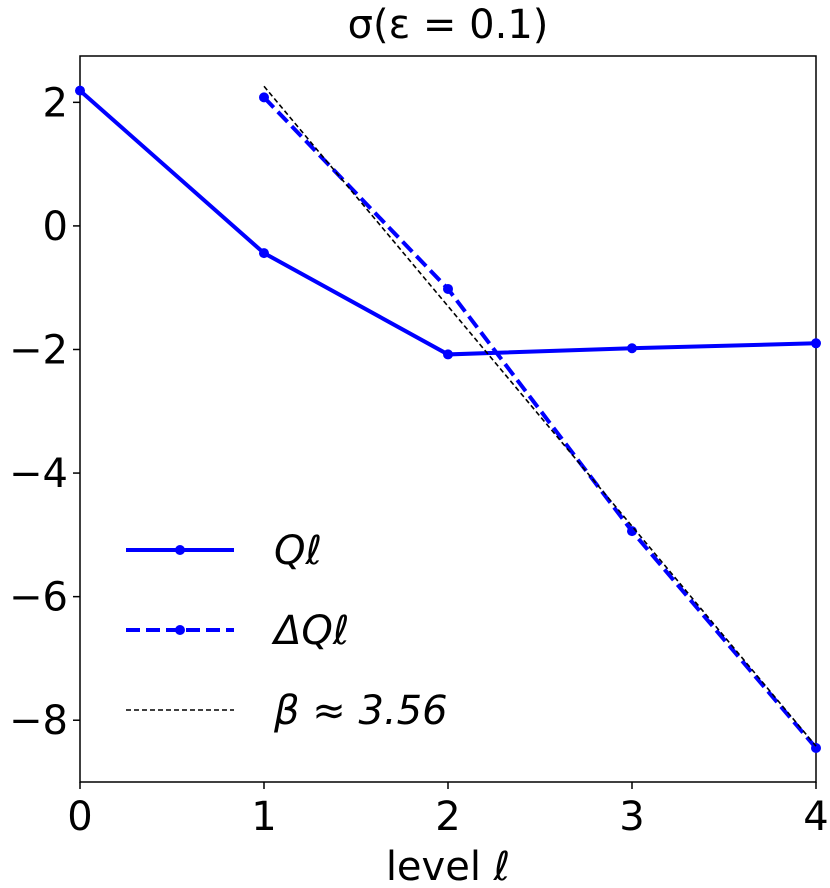 Image resolution: width=830 pixels, height=888 pixels. What do you see at coordinates (38, 721) in the screenshot?
I see `y-tick-label: −8` at bounding box center [38, 721].